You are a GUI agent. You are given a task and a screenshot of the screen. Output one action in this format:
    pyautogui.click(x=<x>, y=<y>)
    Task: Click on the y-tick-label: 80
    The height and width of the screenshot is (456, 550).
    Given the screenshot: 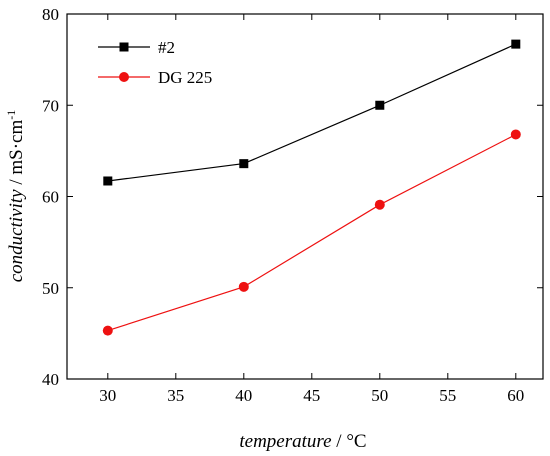 What is the action you would take?
    pyautogui.click(x=50, y=14)
    